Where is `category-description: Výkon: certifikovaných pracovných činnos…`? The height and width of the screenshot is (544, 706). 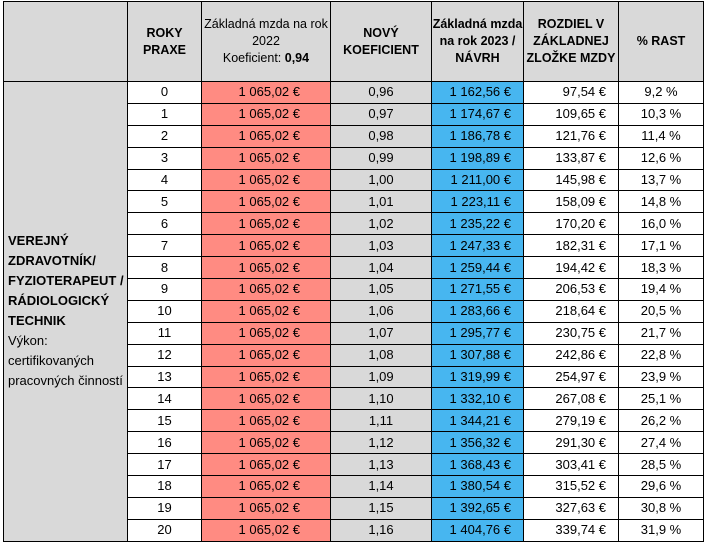 category-description: Výkon: certifikovaných pracovných činnos… is located at coordinates (65, 361).